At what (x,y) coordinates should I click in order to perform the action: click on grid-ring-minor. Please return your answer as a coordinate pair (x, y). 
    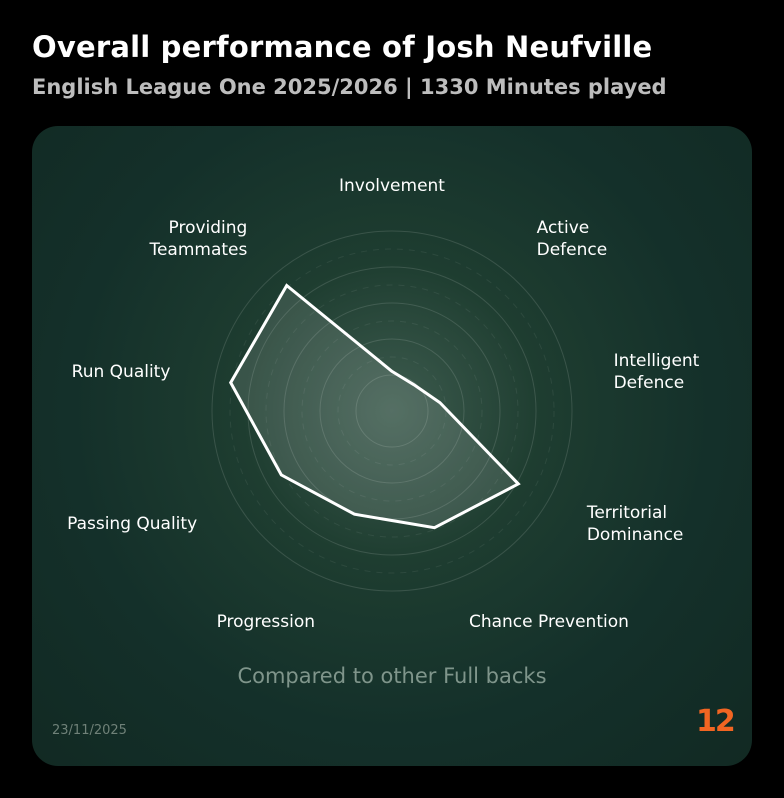
    Looking at the image, I should click on (392, 411).